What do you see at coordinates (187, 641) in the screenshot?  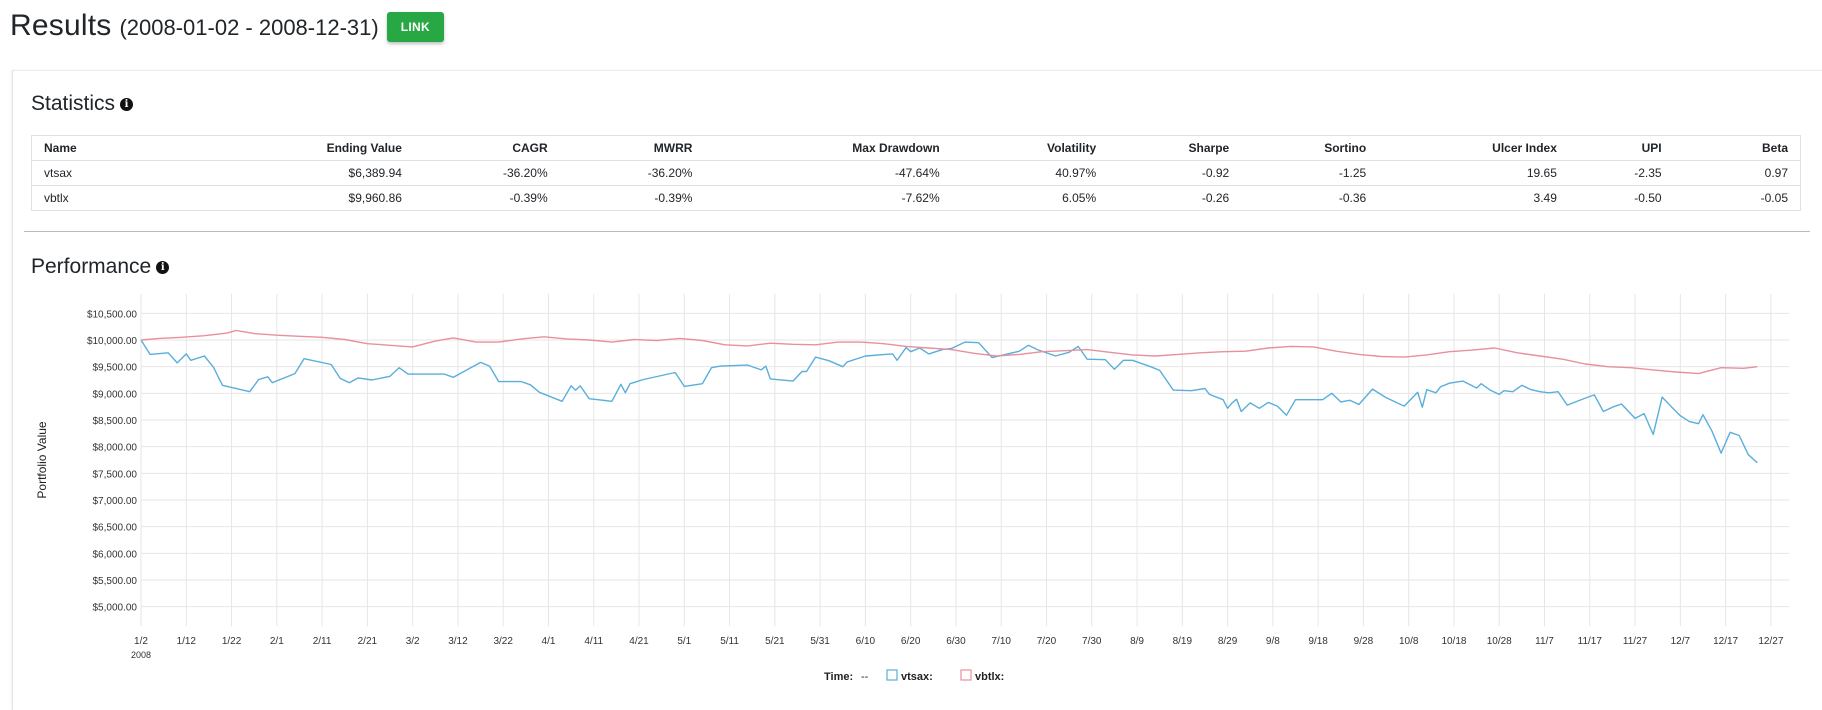 I see `x-tick-label: 1/12` at bounding box center [187, 641].